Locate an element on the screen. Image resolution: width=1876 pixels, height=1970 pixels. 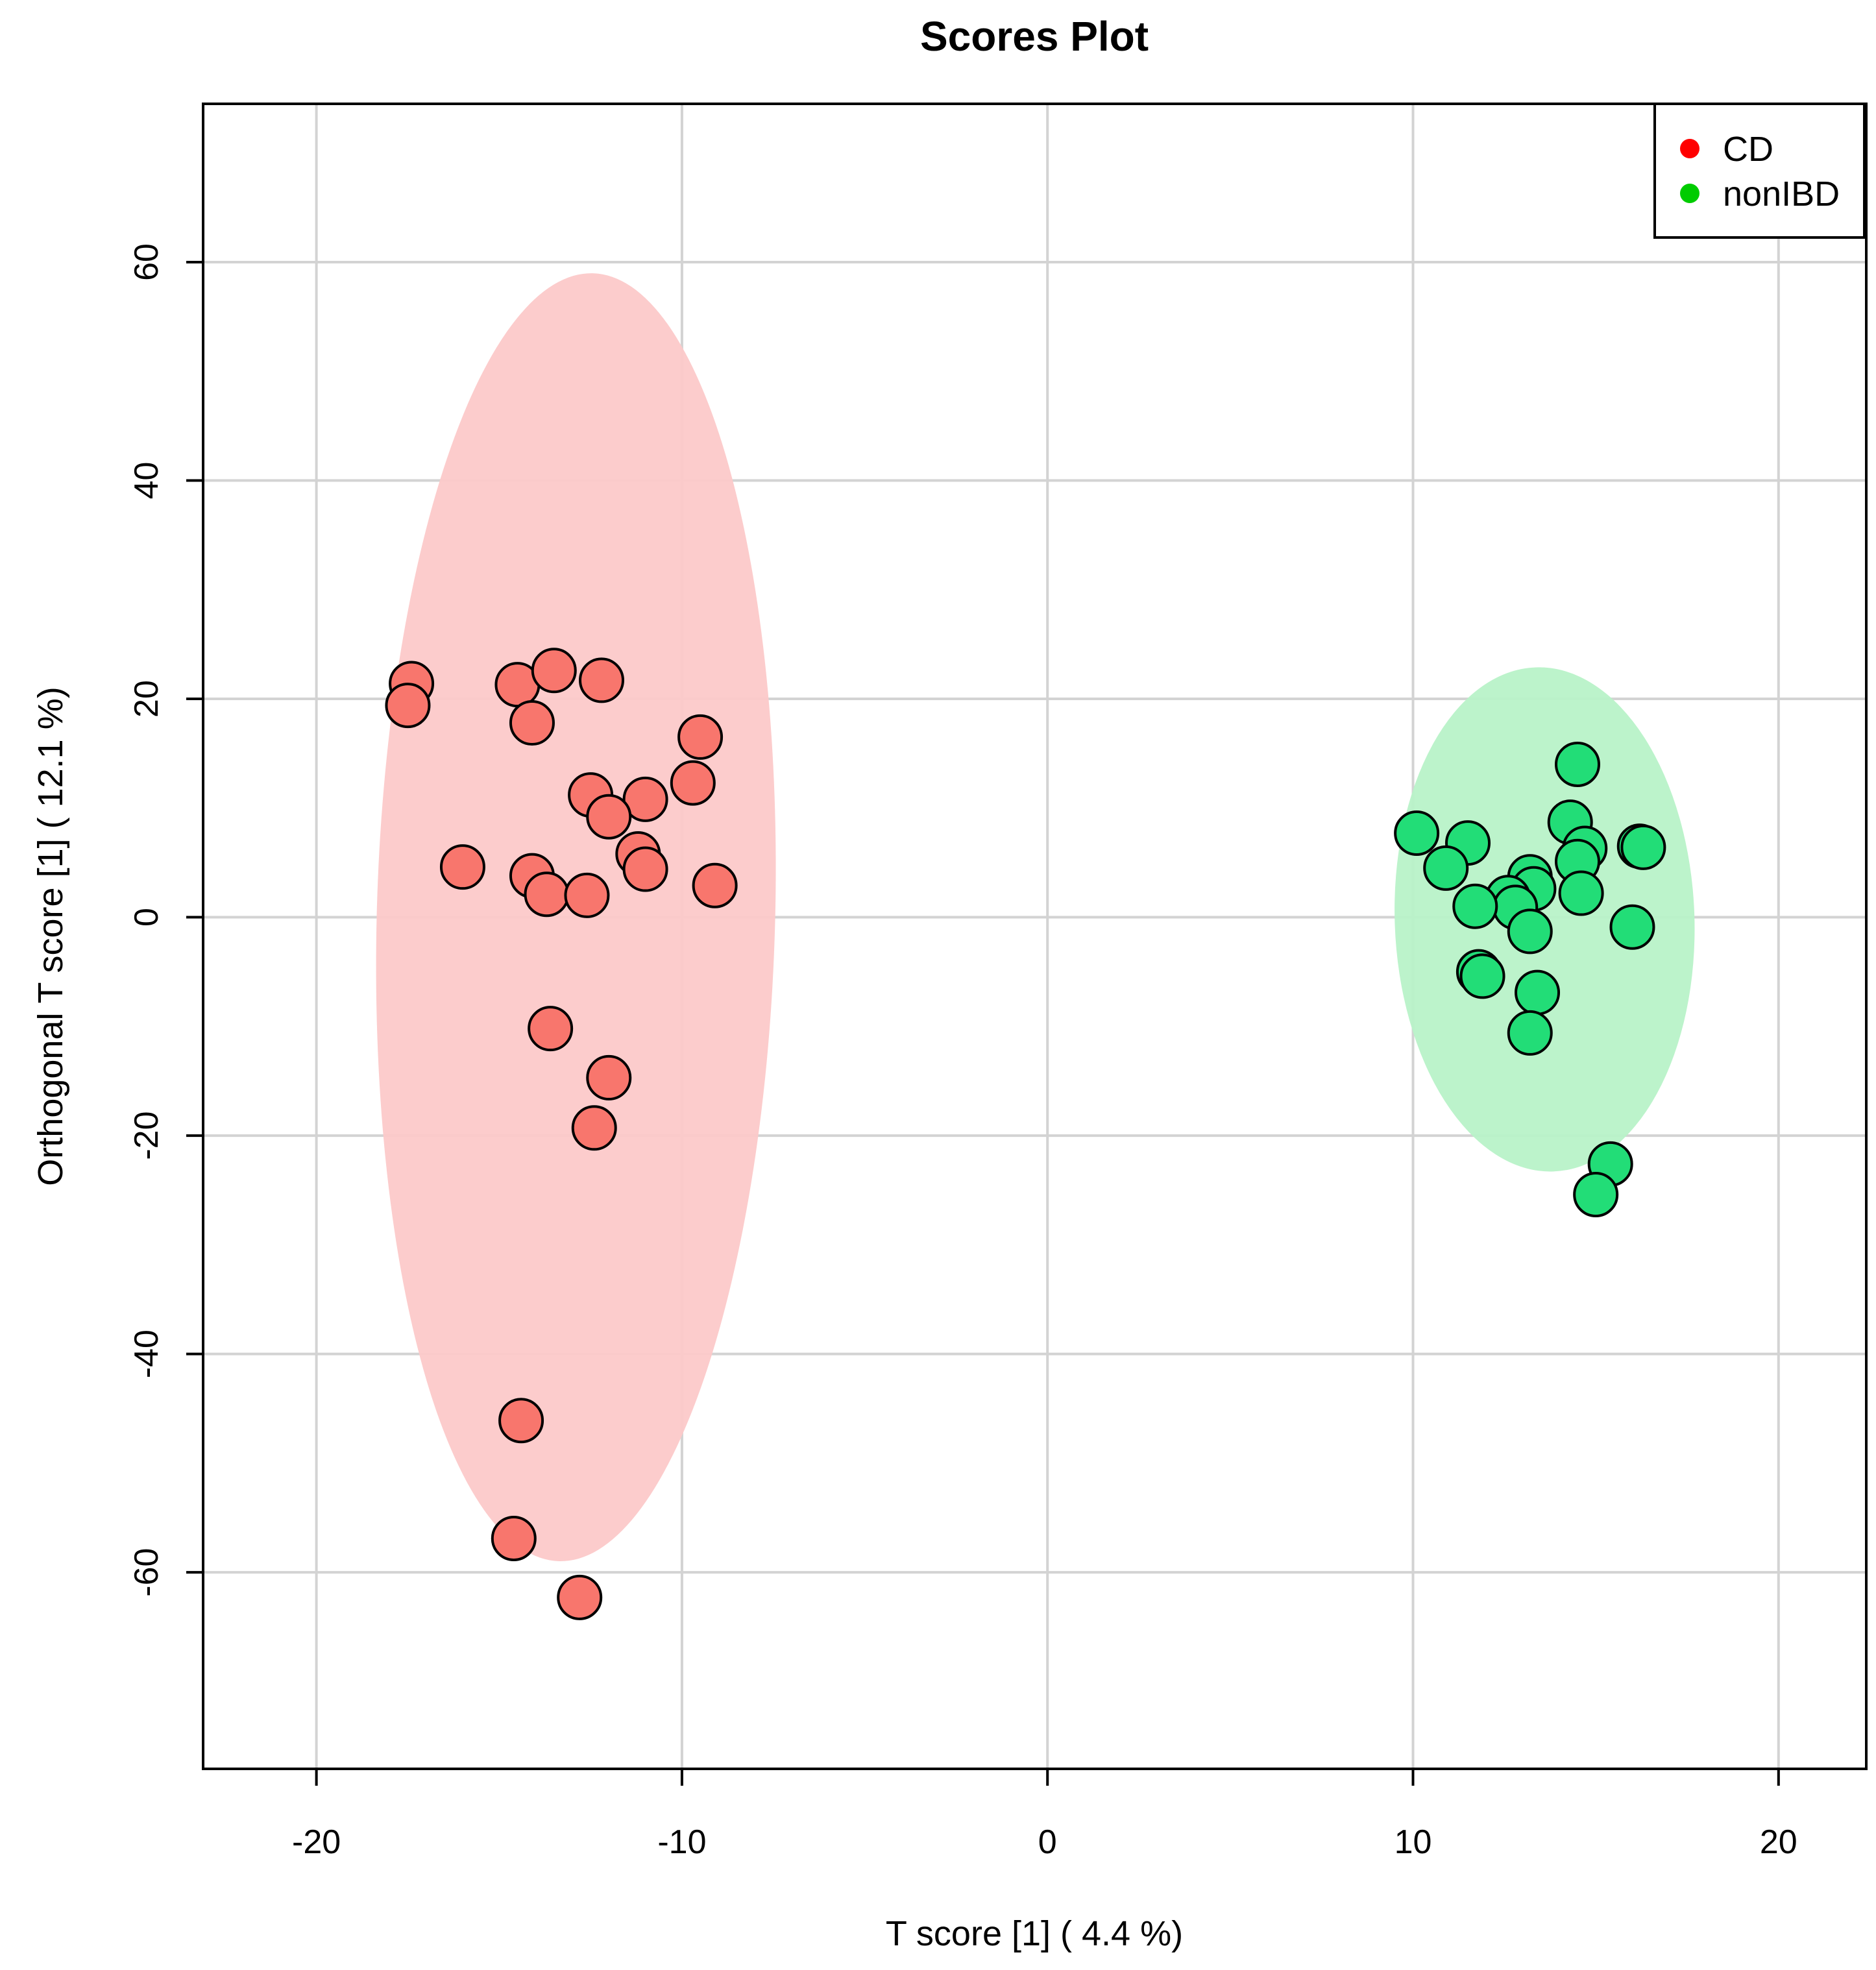
y-tick-label: -60 is located at coordinates (146, 1572).